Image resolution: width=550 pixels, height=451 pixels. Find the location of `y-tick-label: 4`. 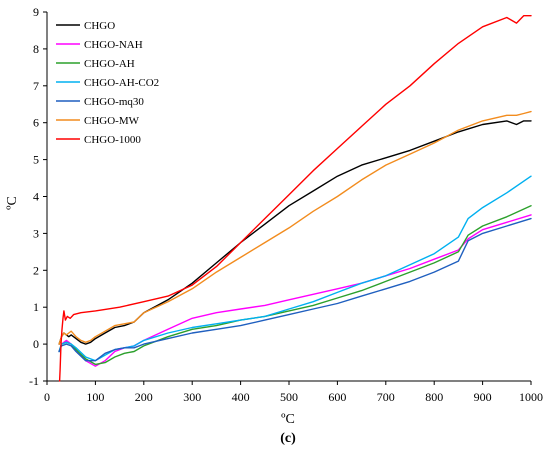

y-tick-label: 4 is located at coordinates (36, 197).